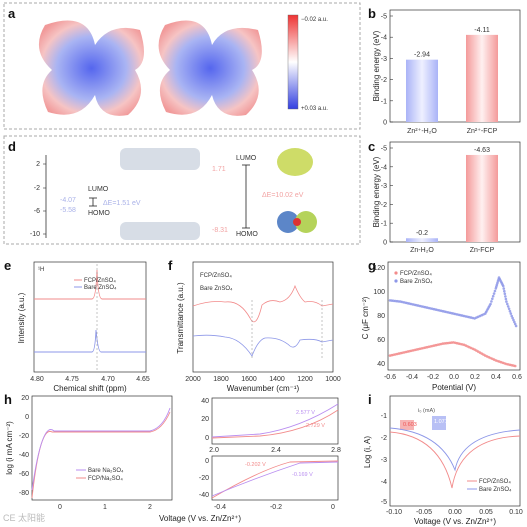 This screenshot has height=527, width=527. I want to click on ytick: -20, so click(204, 478).